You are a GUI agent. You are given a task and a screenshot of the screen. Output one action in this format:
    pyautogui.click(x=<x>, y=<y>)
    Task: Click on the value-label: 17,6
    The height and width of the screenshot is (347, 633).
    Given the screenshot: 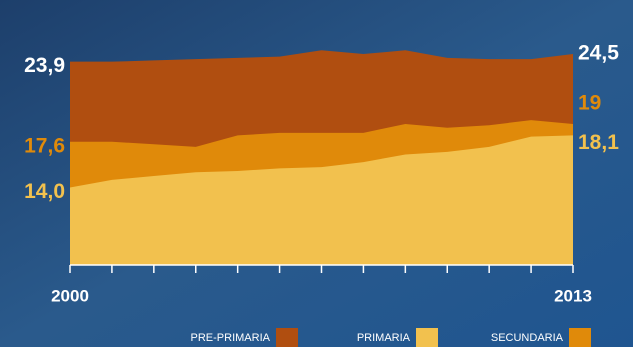 What is the action you would take?
    pyautogui.click(x=44, y=145)
    